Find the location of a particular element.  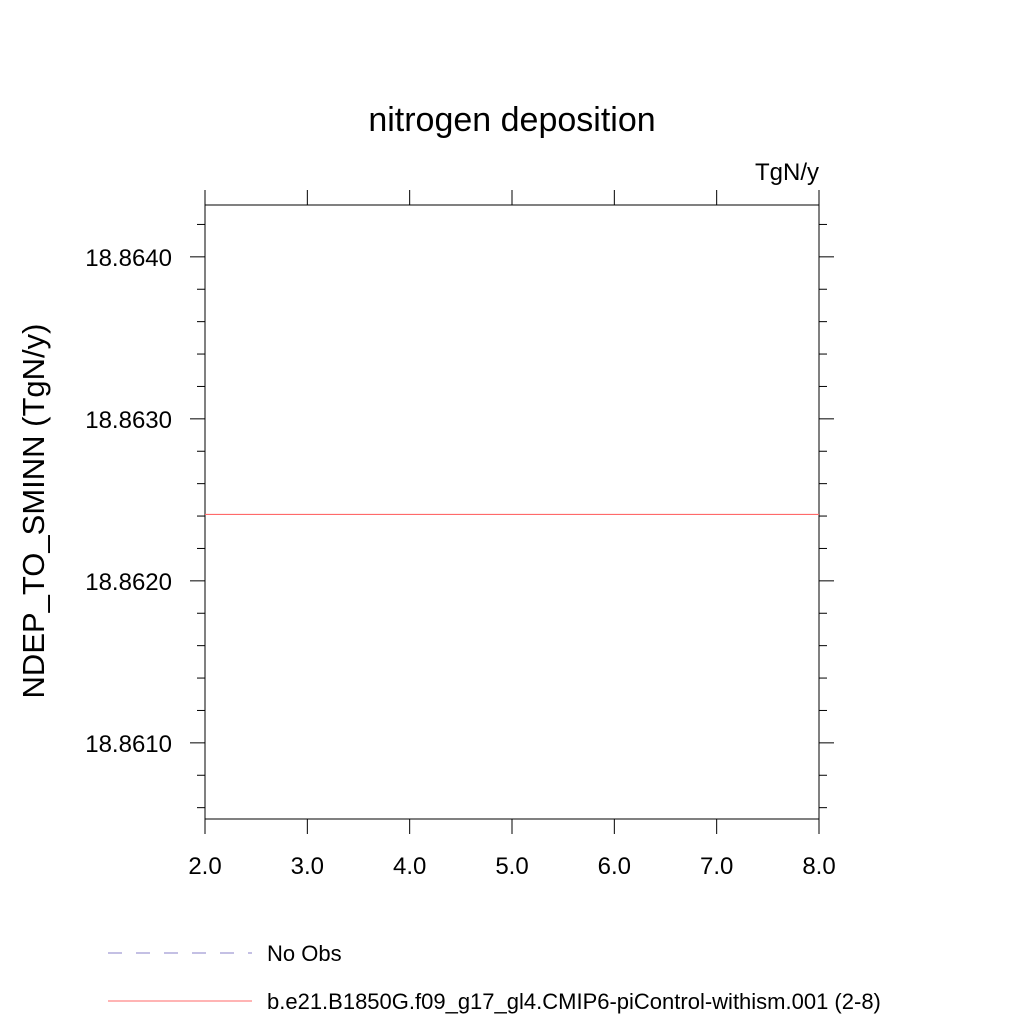

y-tick-label: 18.8610 is located at coordinates (128, 744).